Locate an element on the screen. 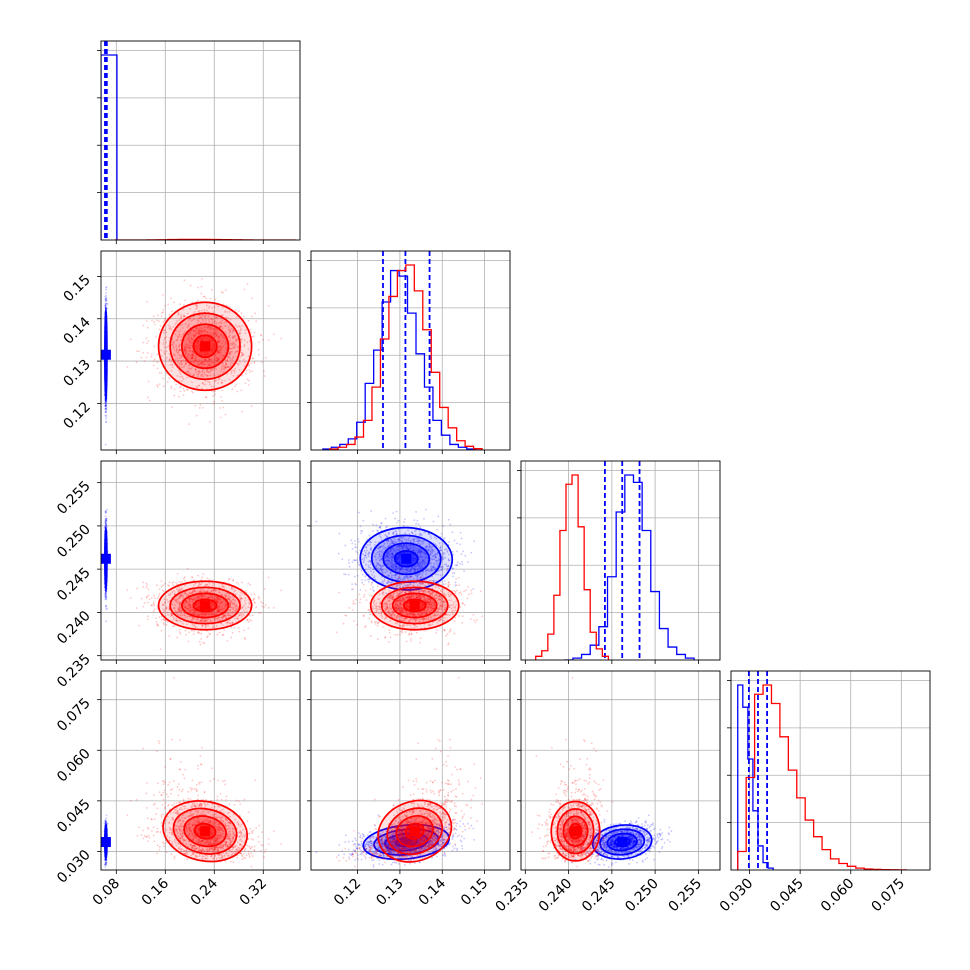  y-tick-label: 0.12 is located at coordinates (76, 415).